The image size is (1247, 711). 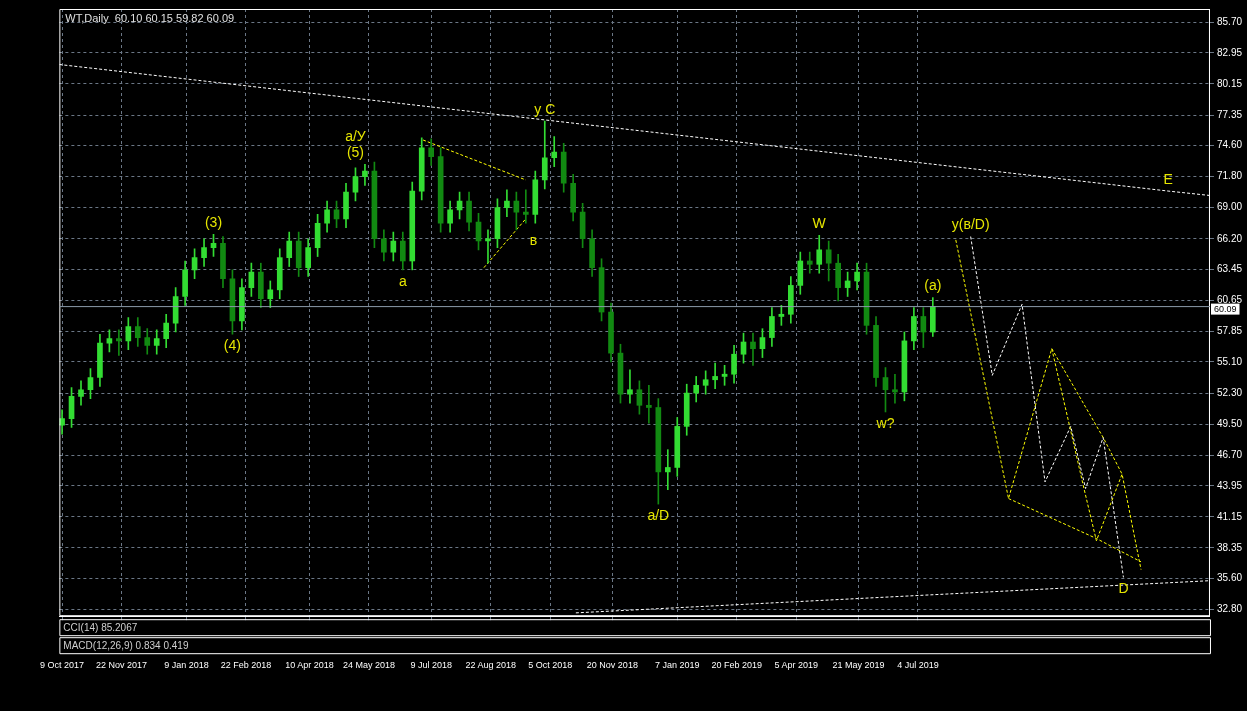 What do you see at coordinates (918, 665) in the screenshot?
I see `x-tick-label: 4 Jul 2019` at bounding box center [918, 665].